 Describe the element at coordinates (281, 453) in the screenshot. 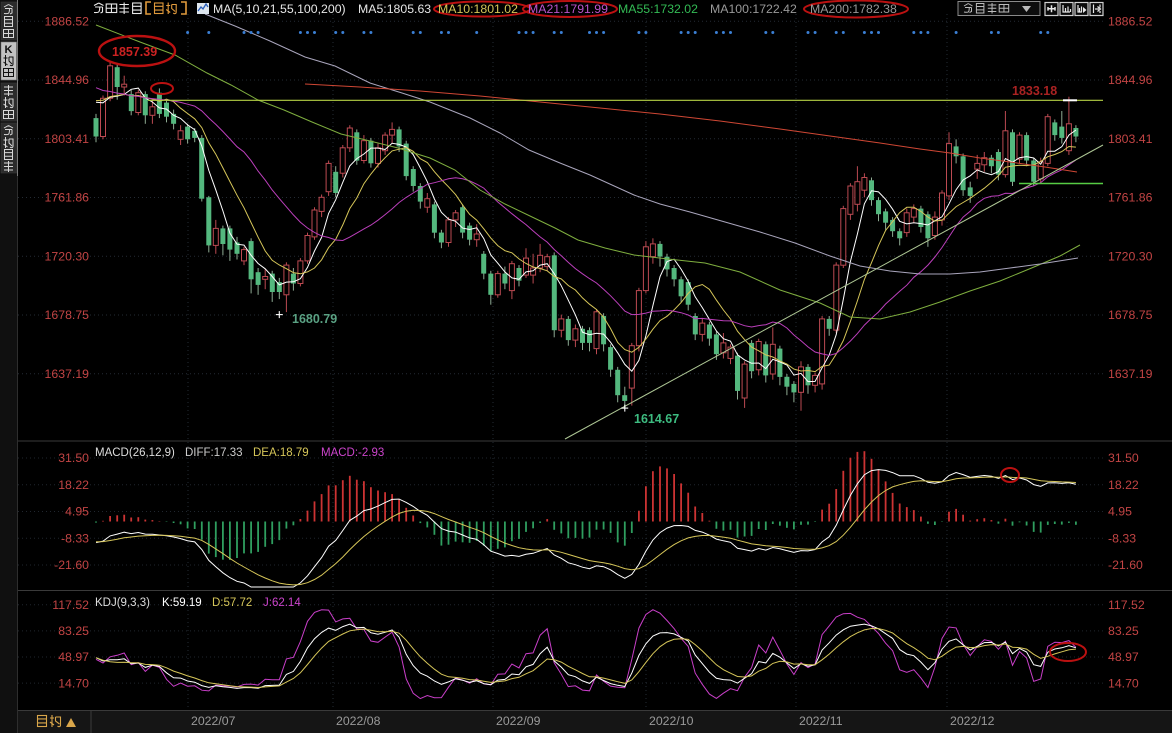

I see `svg-text: DEA:18.79` at that location.